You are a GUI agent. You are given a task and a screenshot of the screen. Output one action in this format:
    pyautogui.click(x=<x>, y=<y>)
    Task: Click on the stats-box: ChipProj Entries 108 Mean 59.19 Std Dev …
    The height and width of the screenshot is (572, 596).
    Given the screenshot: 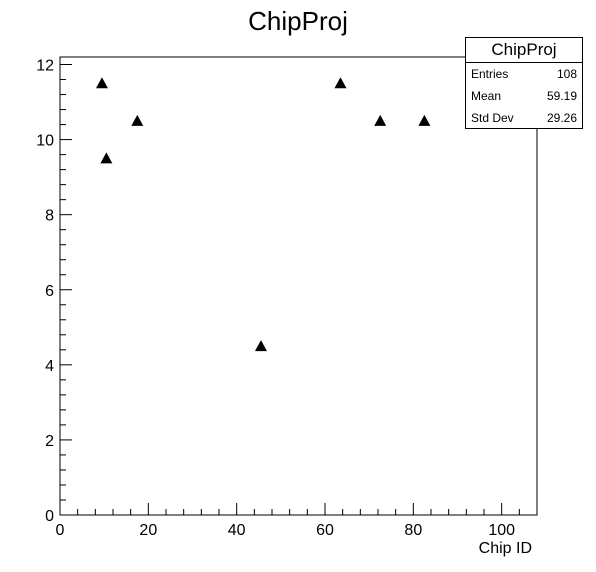 What is the action you would take?
    pyautogui.click(x=524, y=83)
    